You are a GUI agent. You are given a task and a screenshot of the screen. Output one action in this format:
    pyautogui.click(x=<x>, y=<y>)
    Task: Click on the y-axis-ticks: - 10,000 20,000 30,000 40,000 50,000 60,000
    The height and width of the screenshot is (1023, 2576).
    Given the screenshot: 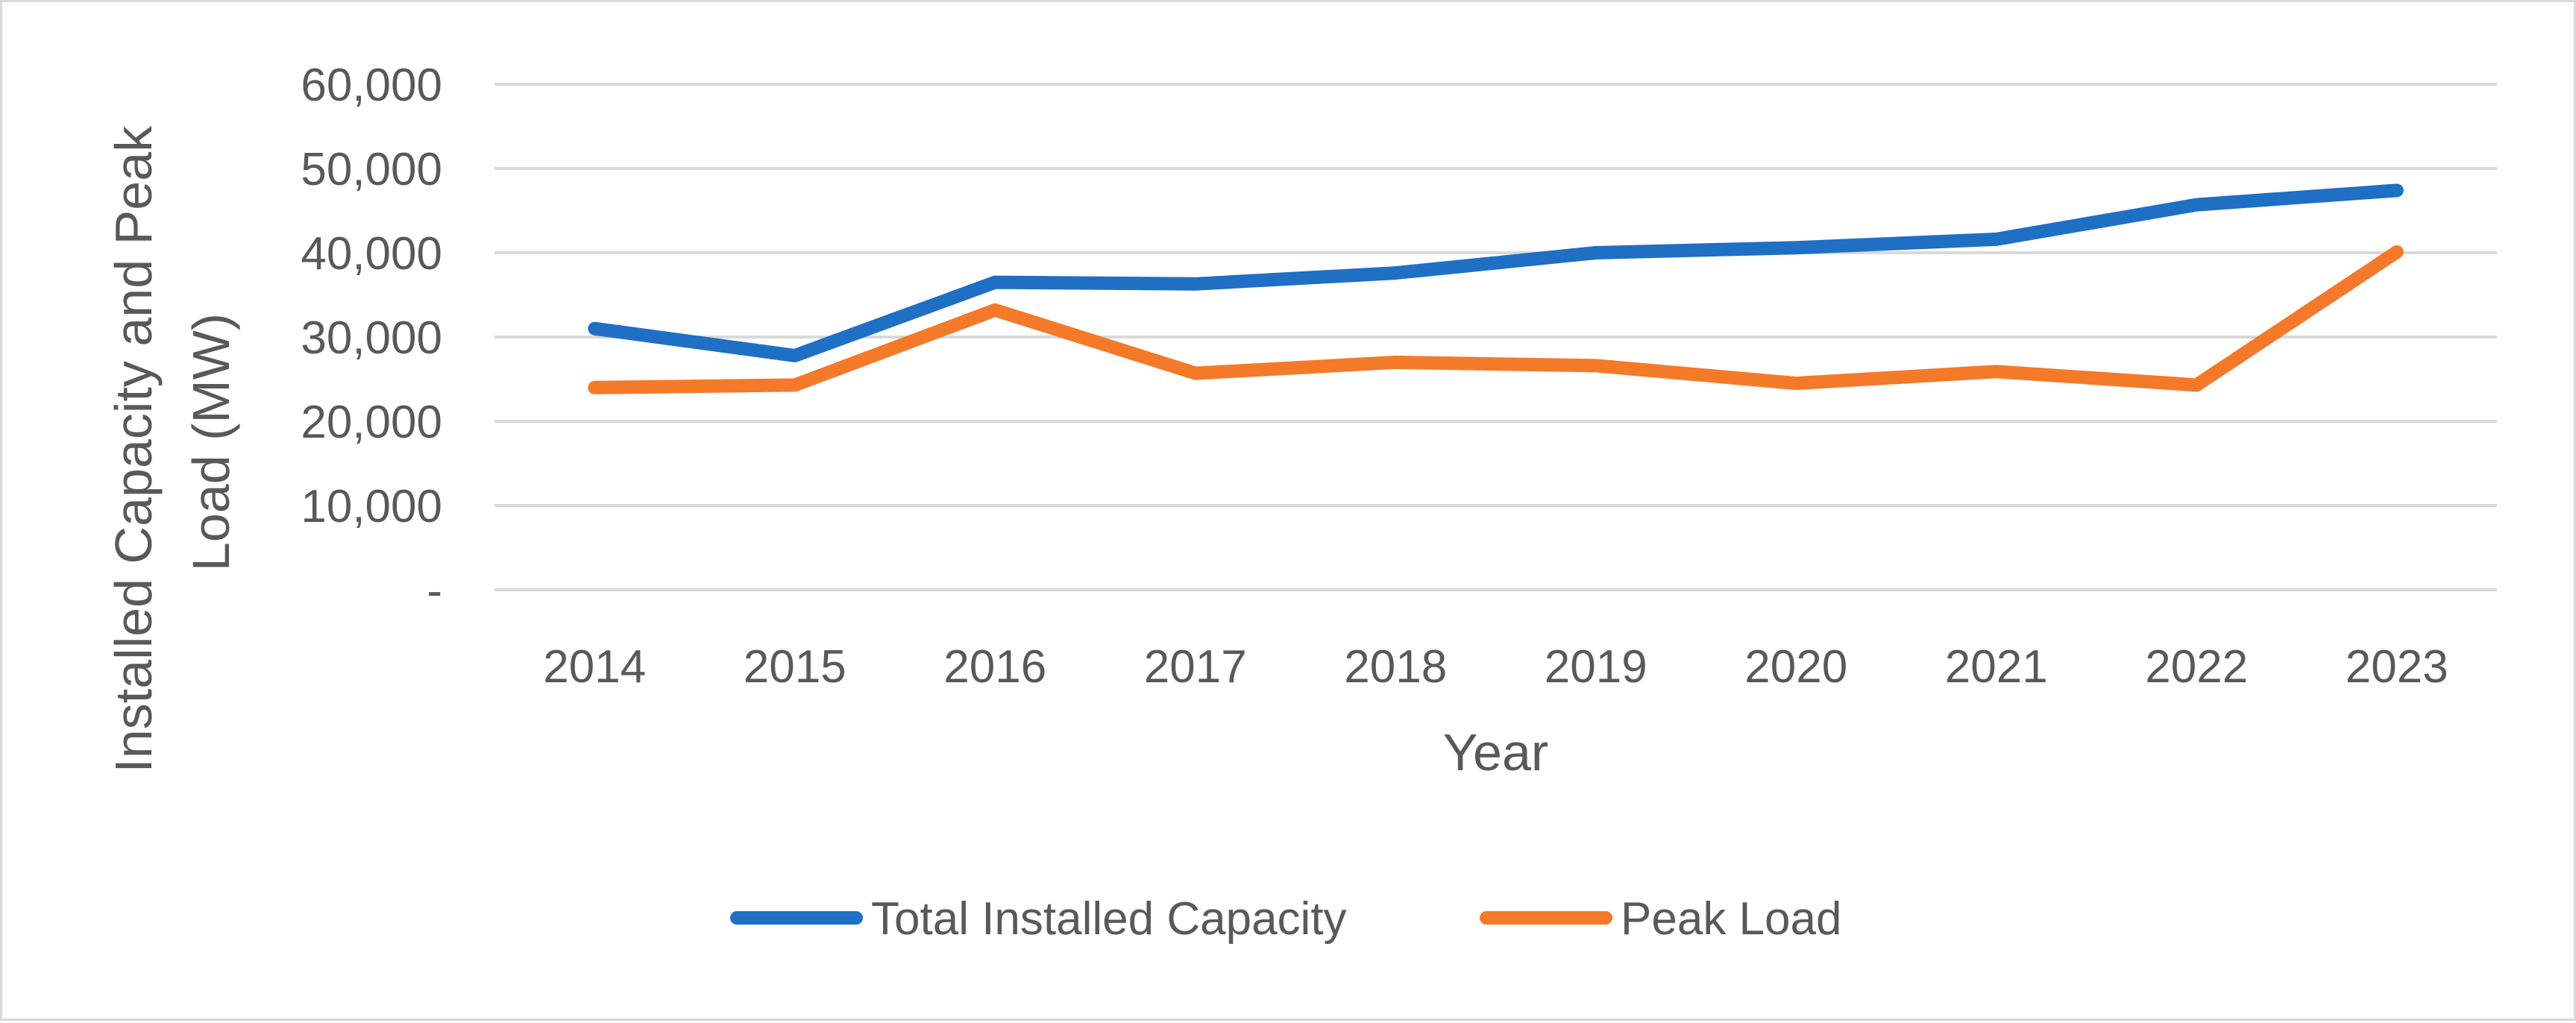 What is the action you would take?
    pyautogui.click(x=372, y=338)
    